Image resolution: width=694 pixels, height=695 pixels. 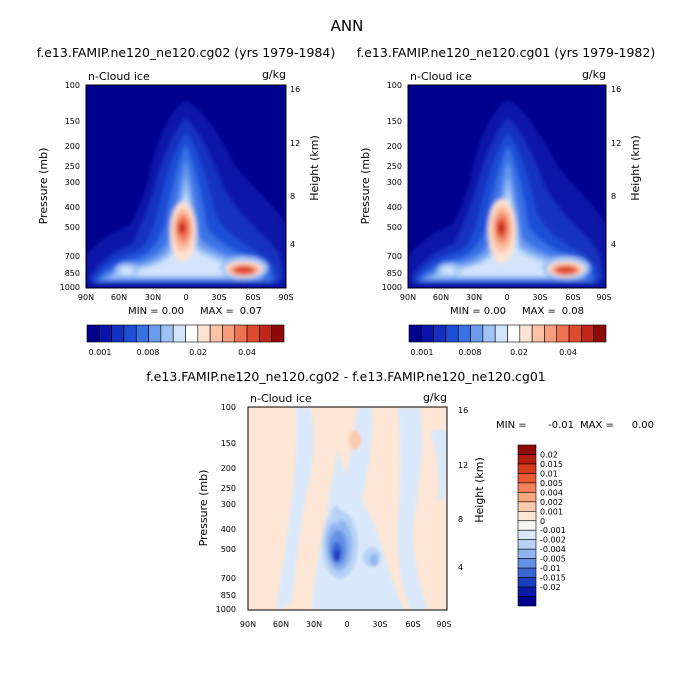 What do you see at coordinates (549, 454) in the screenshot?
I see `panel-3-cbar-label-1: 0.02` at bounding box center [549, 454].